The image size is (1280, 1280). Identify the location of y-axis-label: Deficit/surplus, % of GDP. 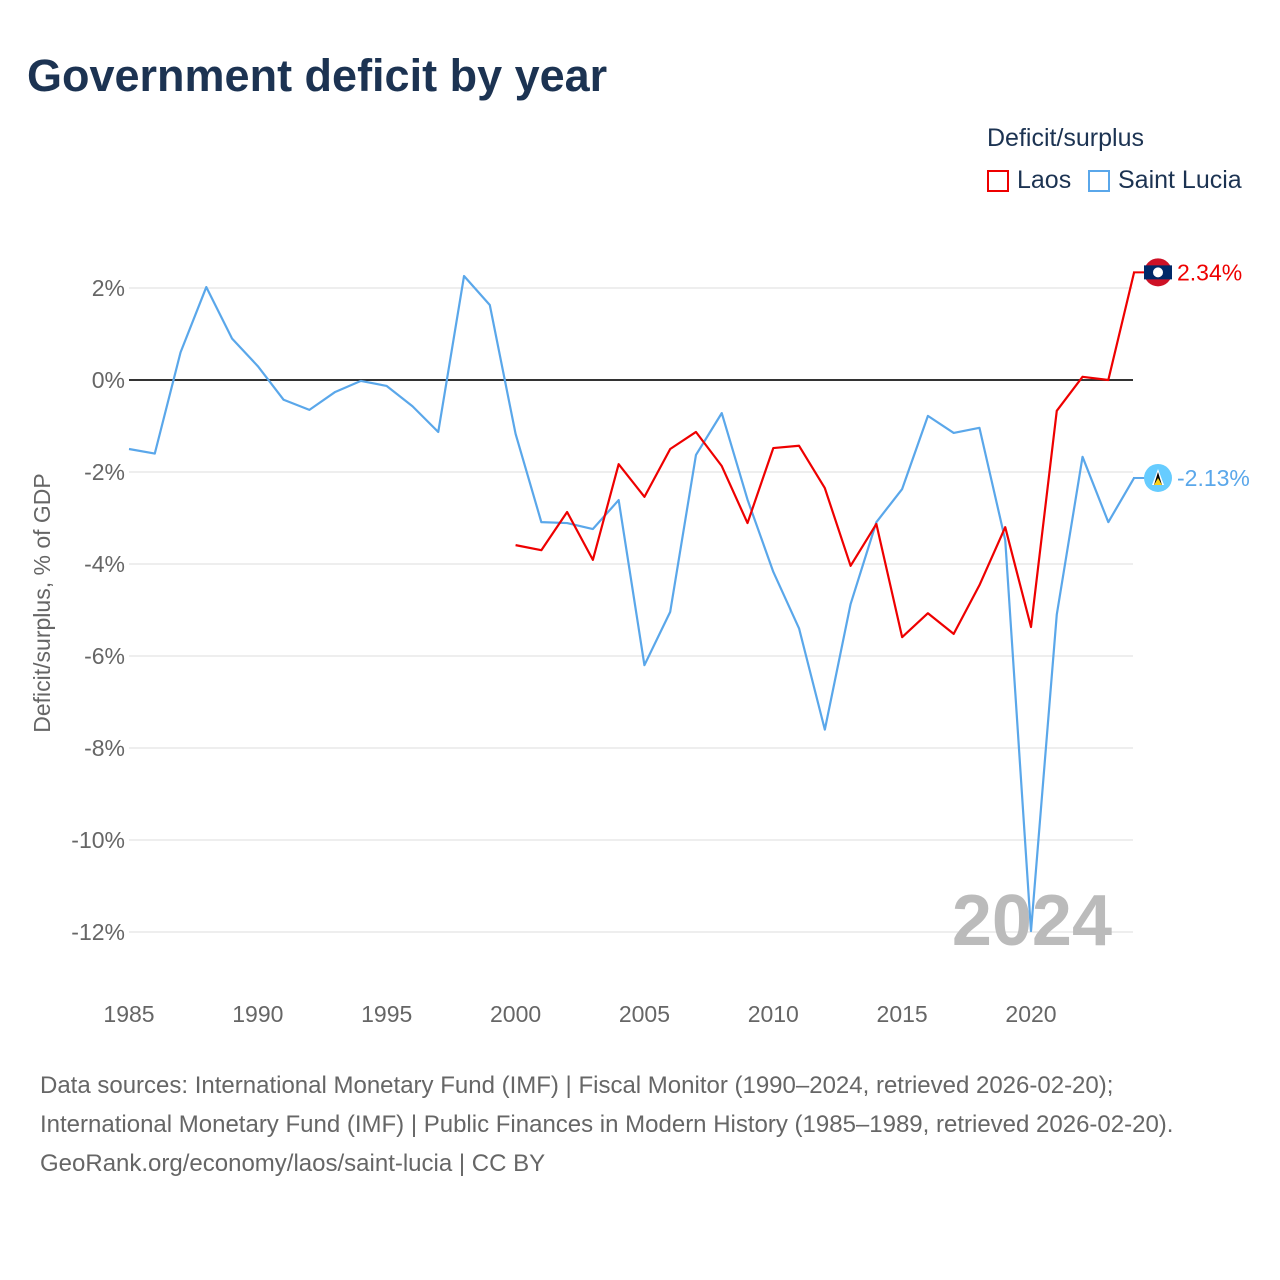
(42, 602).